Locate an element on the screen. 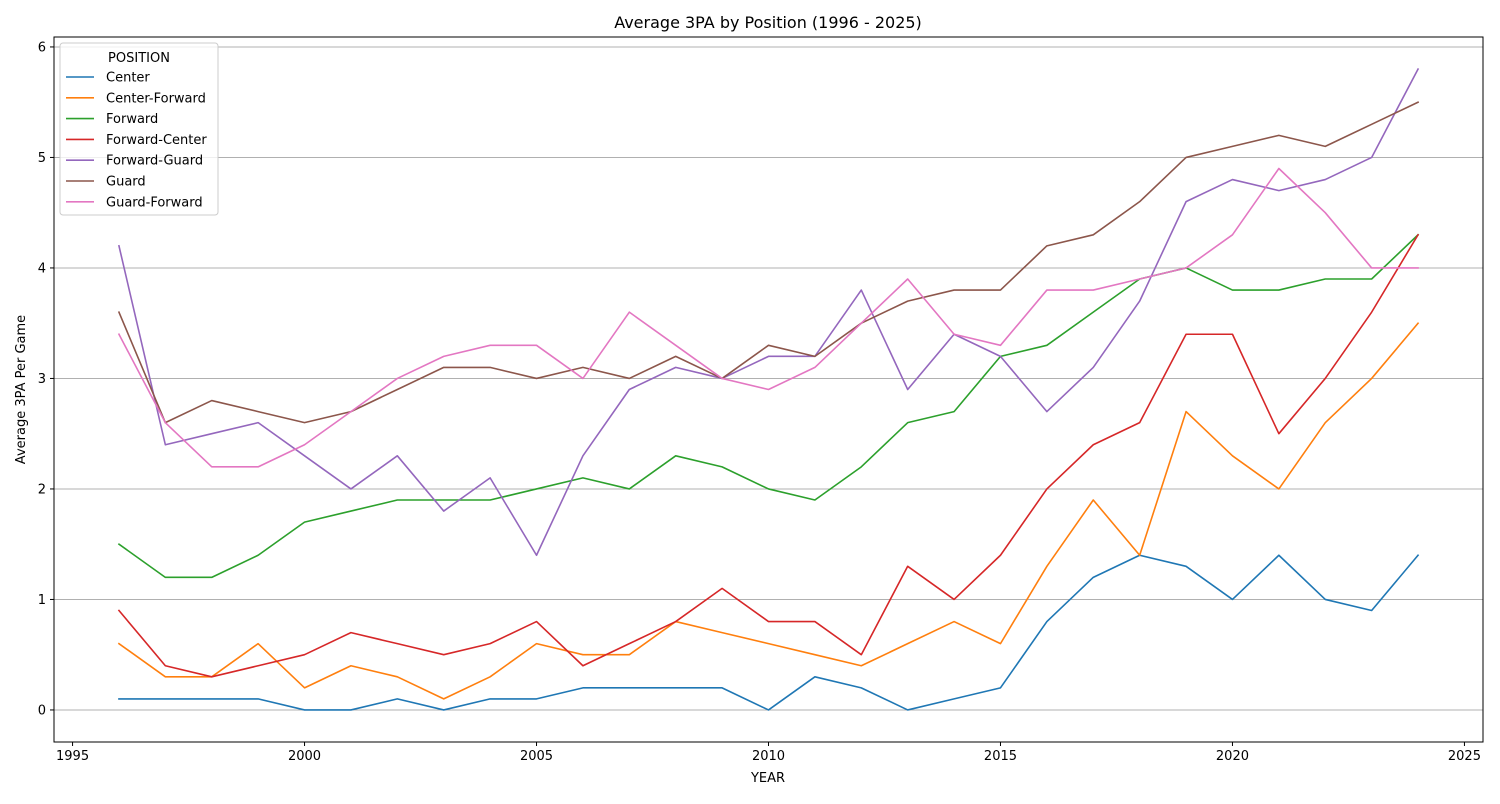 Image resolution: width=1500 pixels, height=804 pixels. x-tick-label-2010: 2010 is located at coordinates (768, 756).